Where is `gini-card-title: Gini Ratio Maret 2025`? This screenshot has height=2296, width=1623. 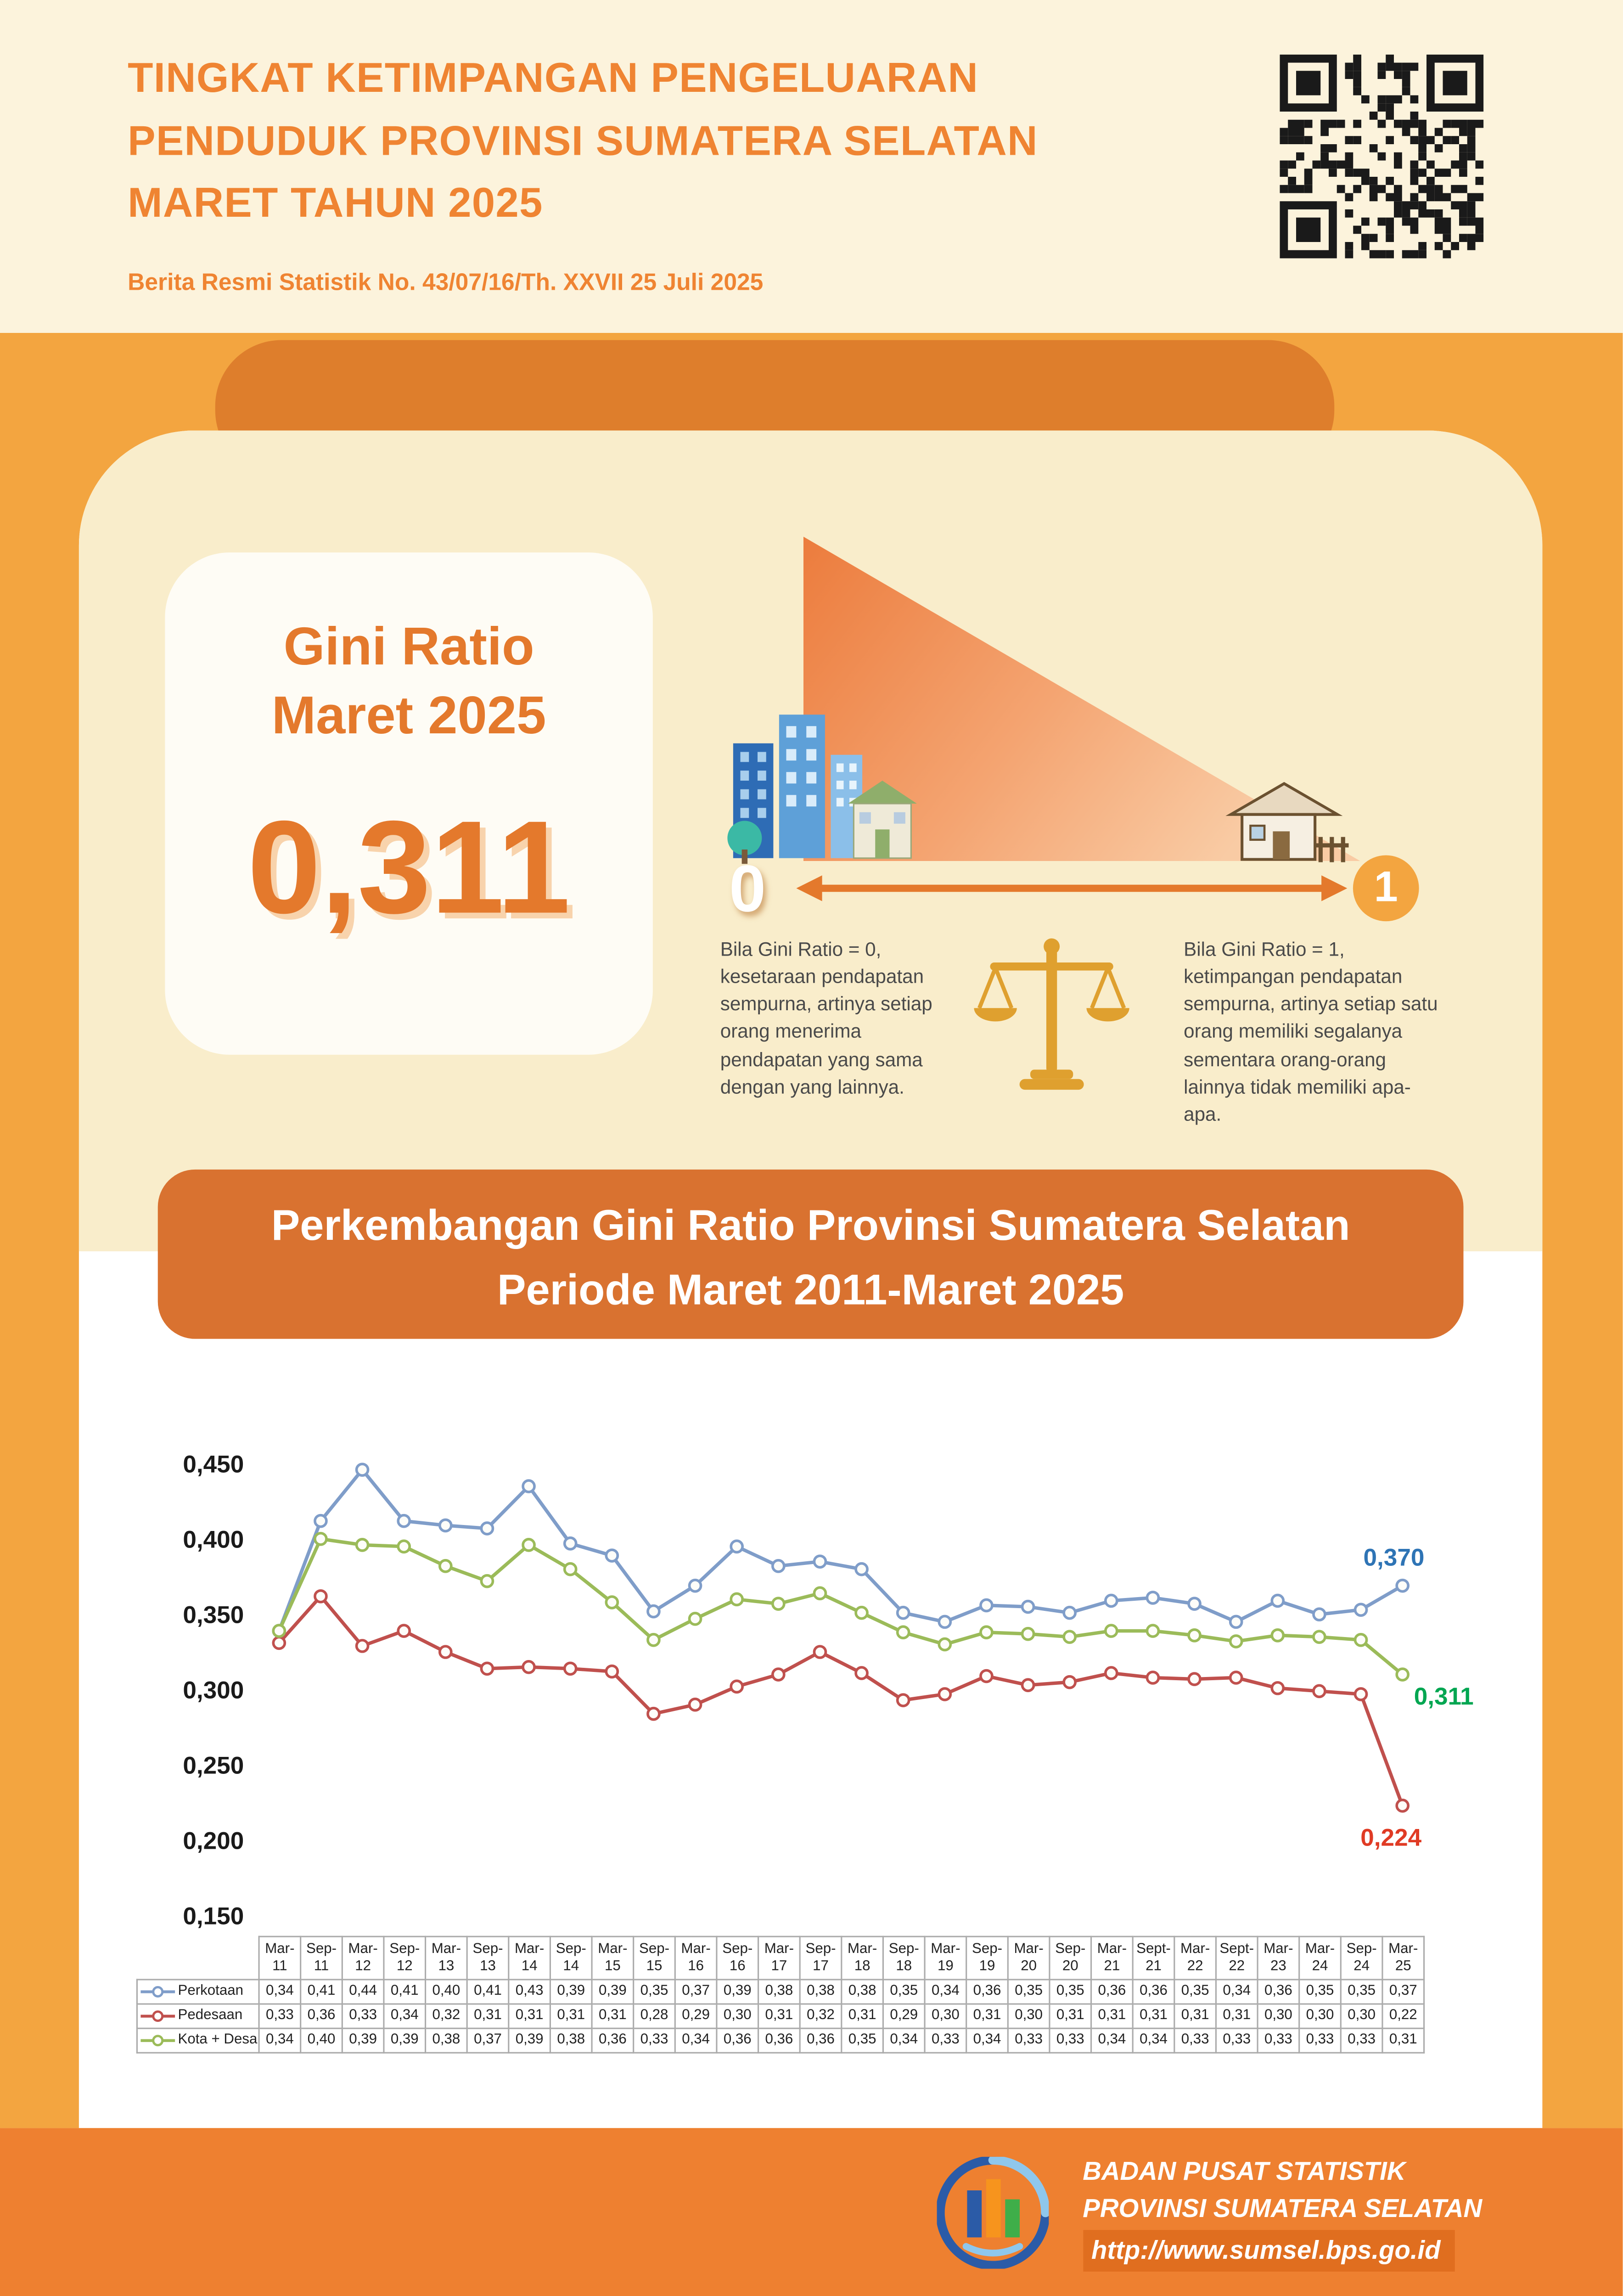 gini-card-title: Gini Ratio Maret 2025 is located at coordinates (409, 682).